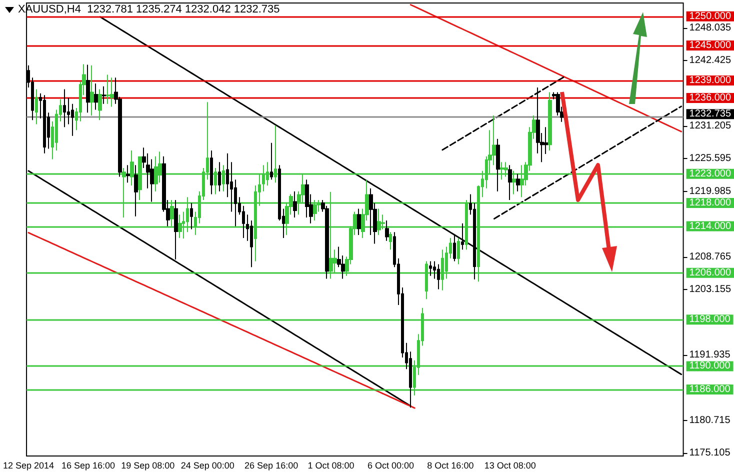  What do you see at coordinates (710, 191) in the screenshot?
I see `y-tick-label: 1219.985` at bounding box center [710, 191].